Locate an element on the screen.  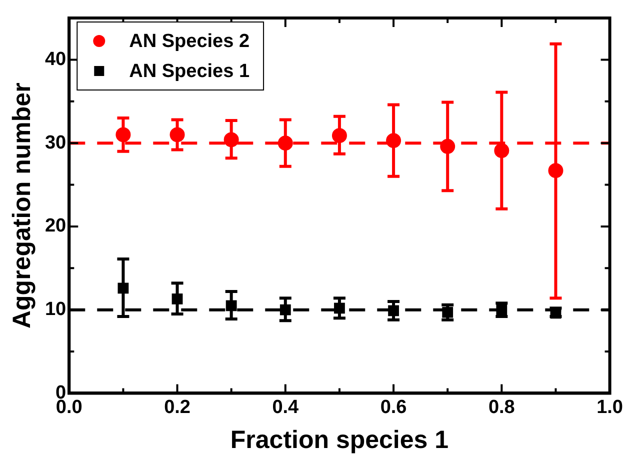
y-axis-title: Aggregation number is located at coordinates (22, 205).